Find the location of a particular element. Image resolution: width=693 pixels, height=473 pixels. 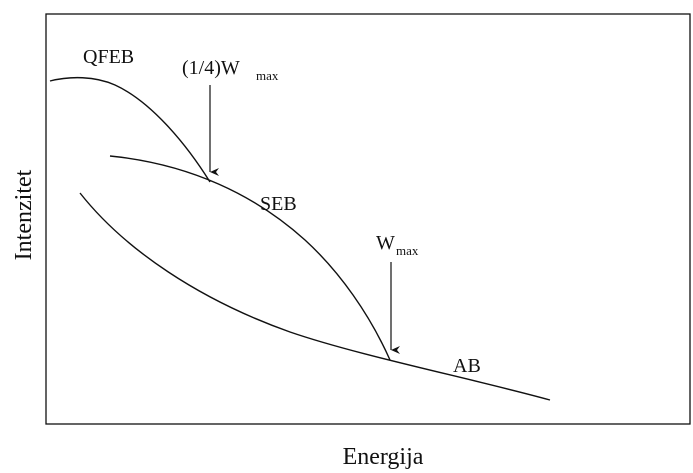

seb-label: SEB is located at coordinates (278, 204).